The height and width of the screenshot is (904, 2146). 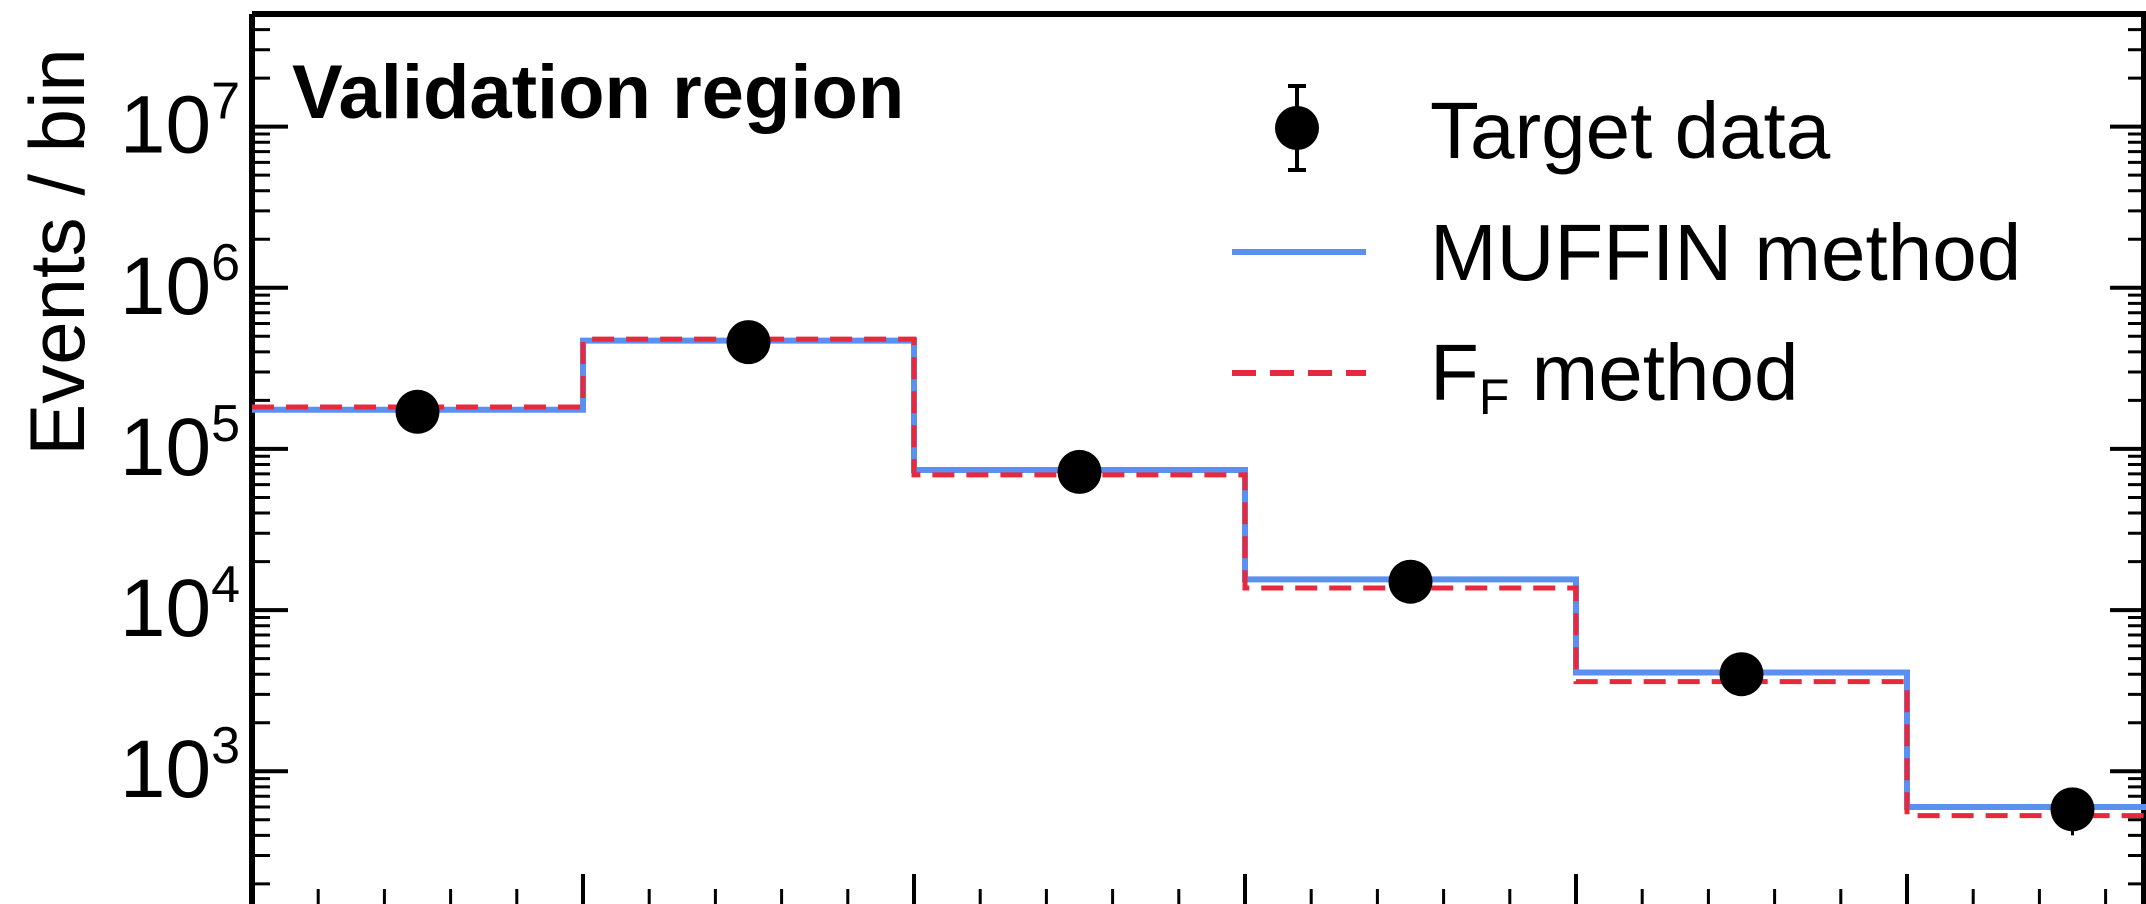 I want to click on y-tick-label: 10⁷, so click(x=180, y=122).